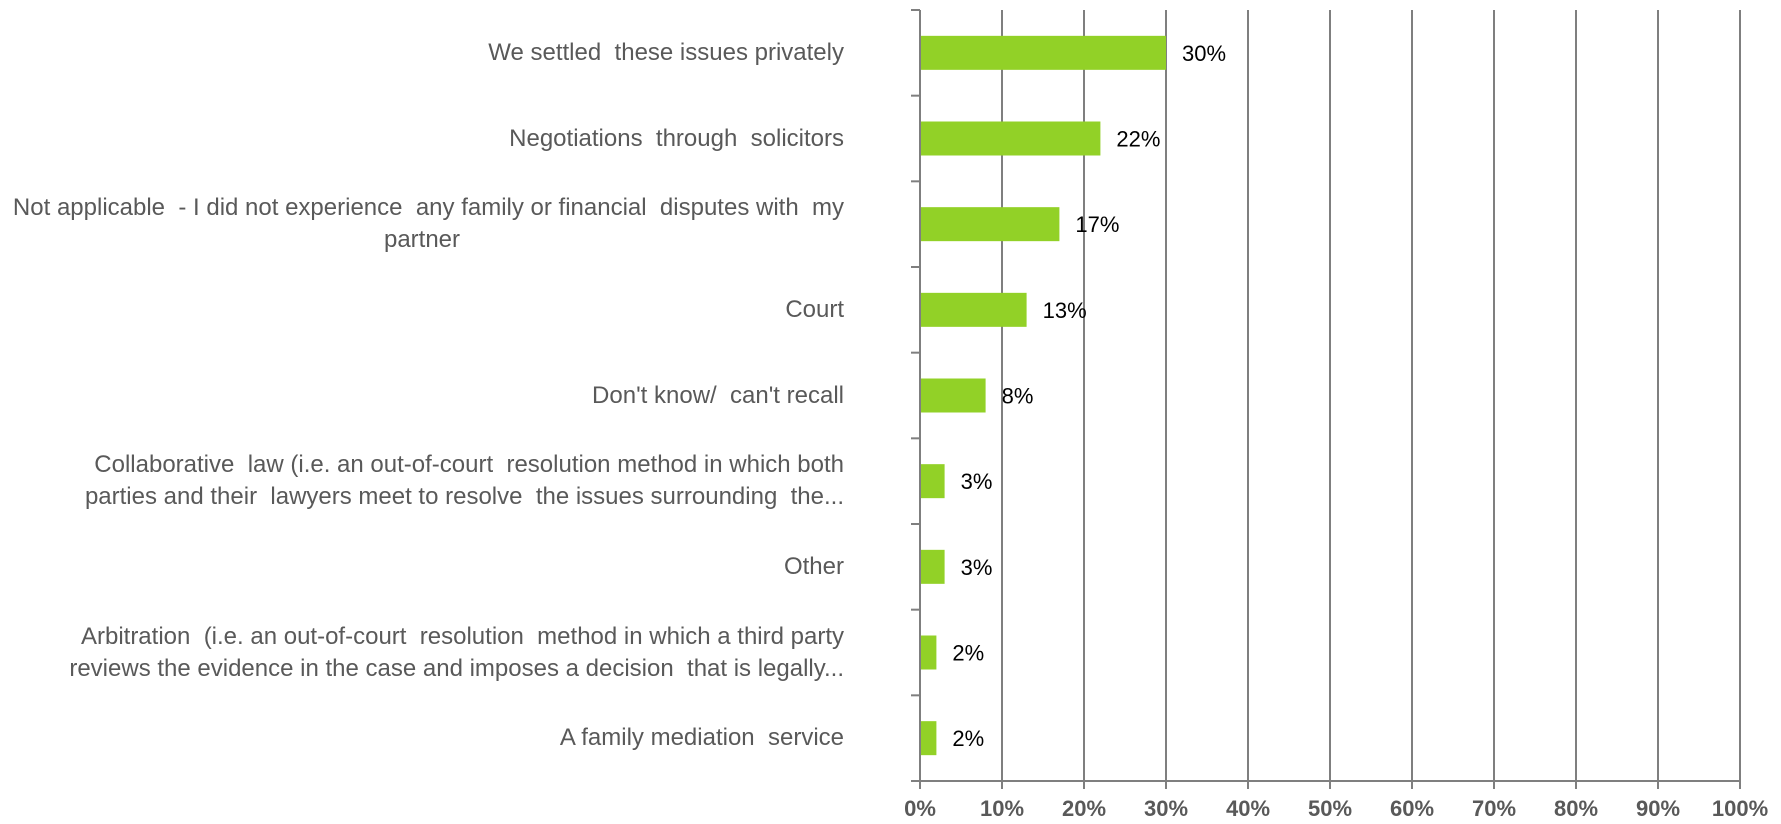  What do you see at coordinates (1740, 808) in the screenshot?
I see `x-tick-label: 100%` at bounding box center [1740, 808].